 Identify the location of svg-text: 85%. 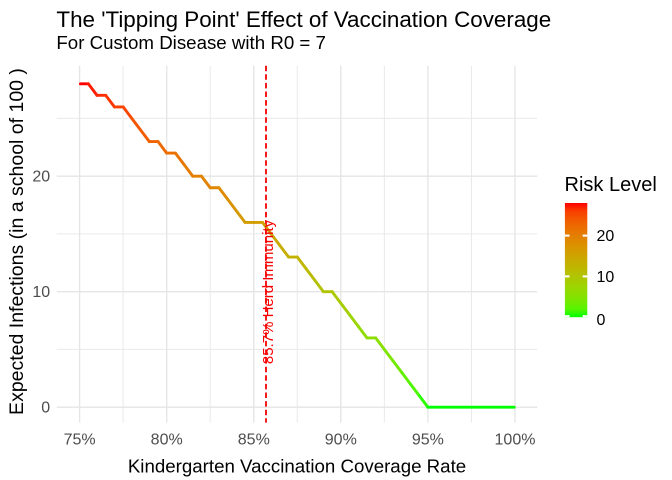
(254, 440).